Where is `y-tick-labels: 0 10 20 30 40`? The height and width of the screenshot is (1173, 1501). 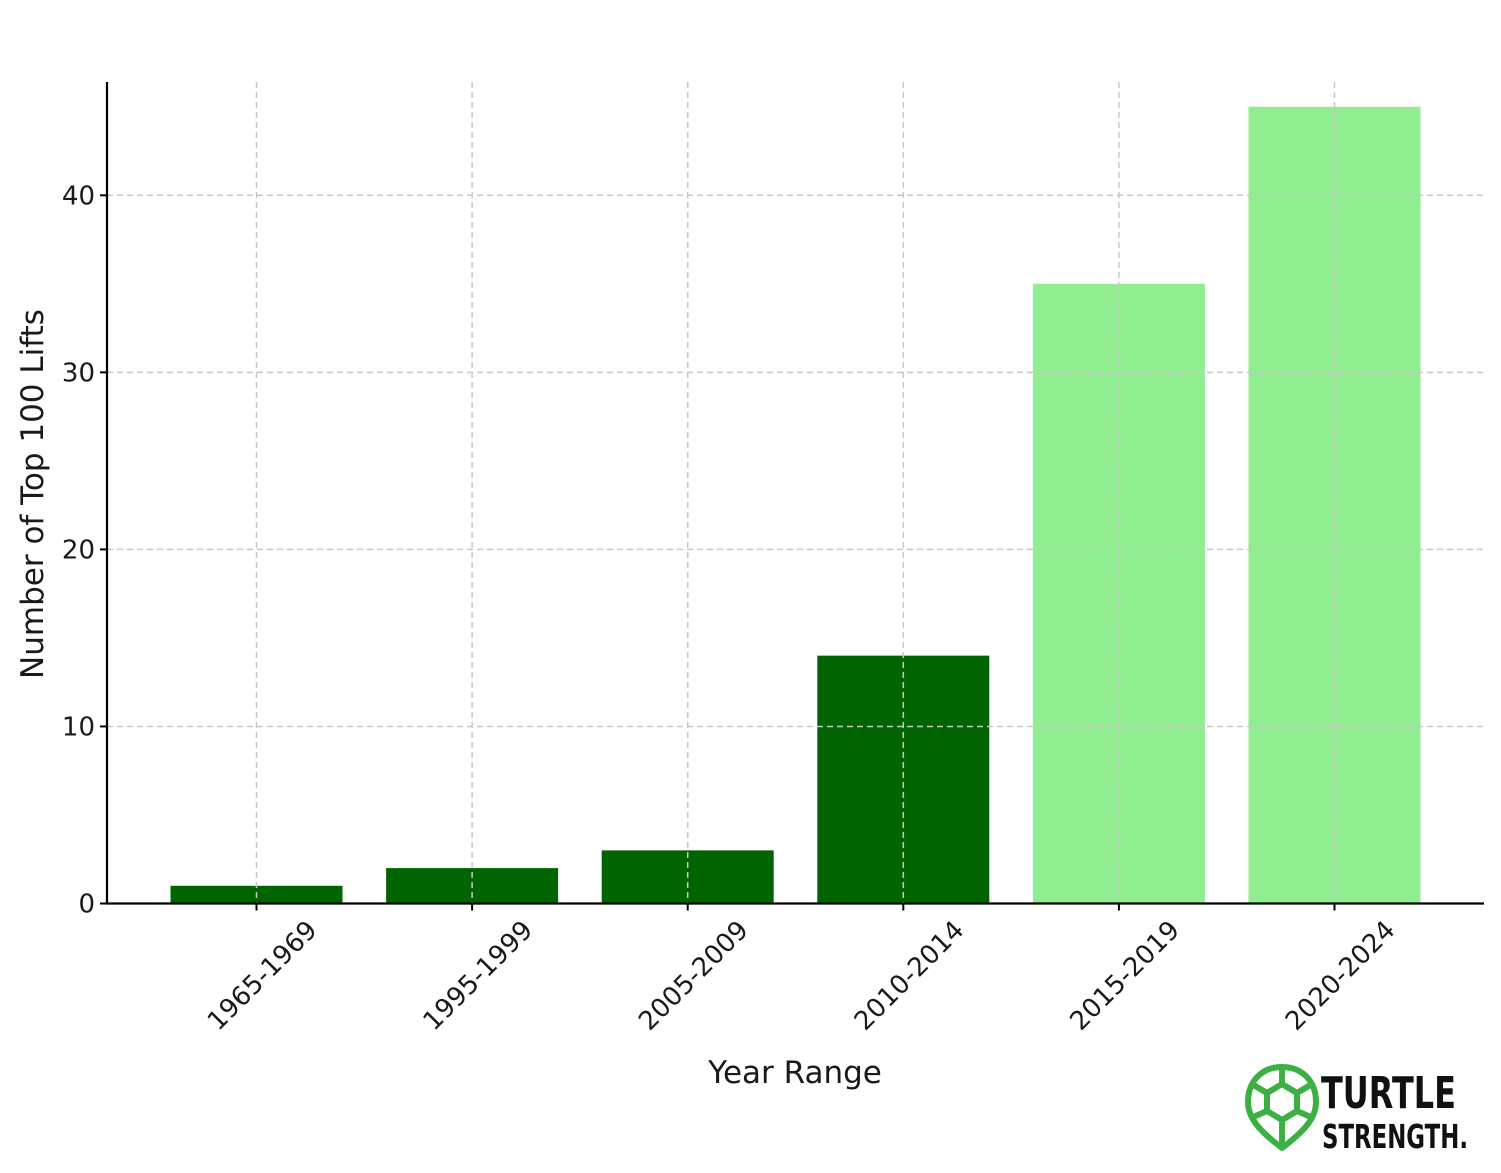
y-tick-labels: 0 10 20 30 40 is located at coordinates (78, 550).